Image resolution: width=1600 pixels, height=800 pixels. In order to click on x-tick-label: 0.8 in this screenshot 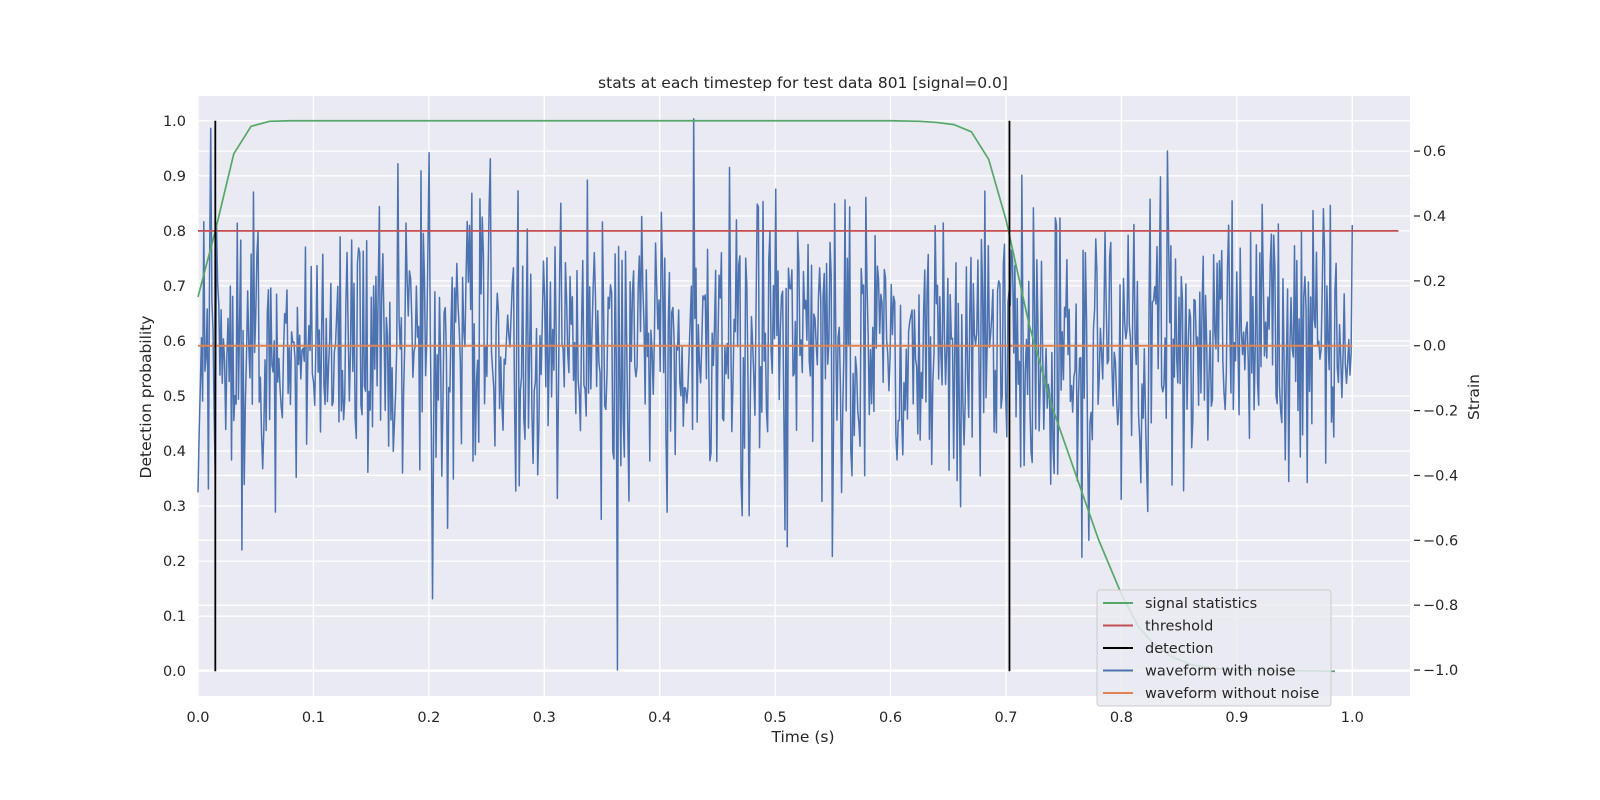, I will do `click(1121, 718)`.